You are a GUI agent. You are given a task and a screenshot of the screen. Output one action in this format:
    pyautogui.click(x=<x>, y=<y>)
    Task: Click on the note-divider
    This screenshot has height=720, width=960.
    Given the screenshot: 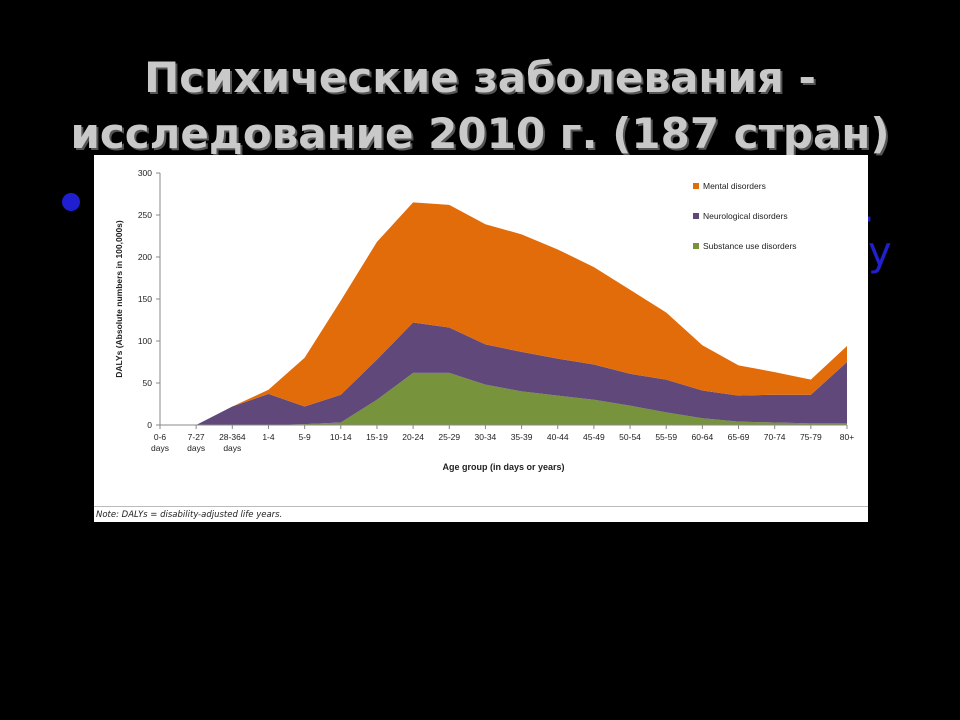 What is the action you would take?
    pyautogui.click(x=481, y=506)
    